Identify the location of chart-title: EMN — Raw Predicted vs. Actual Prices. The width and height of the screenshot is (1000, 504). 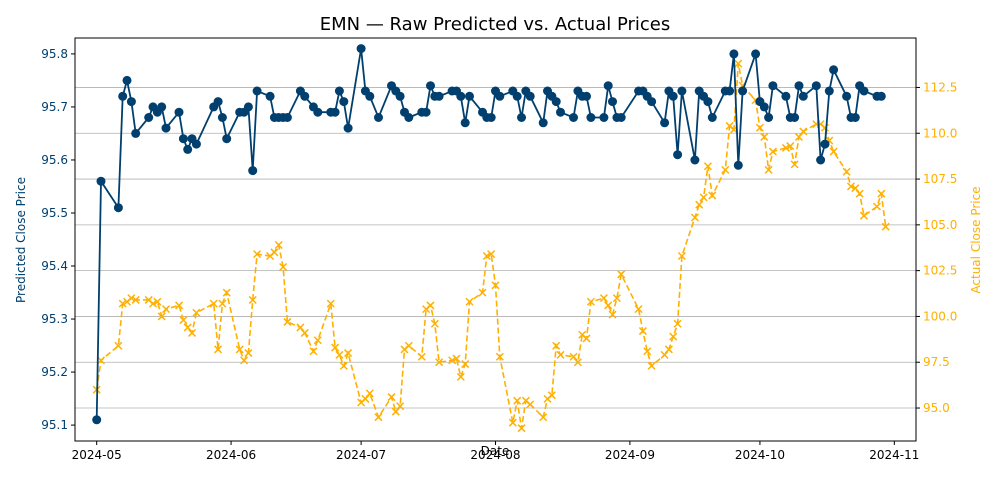
(495, 24).